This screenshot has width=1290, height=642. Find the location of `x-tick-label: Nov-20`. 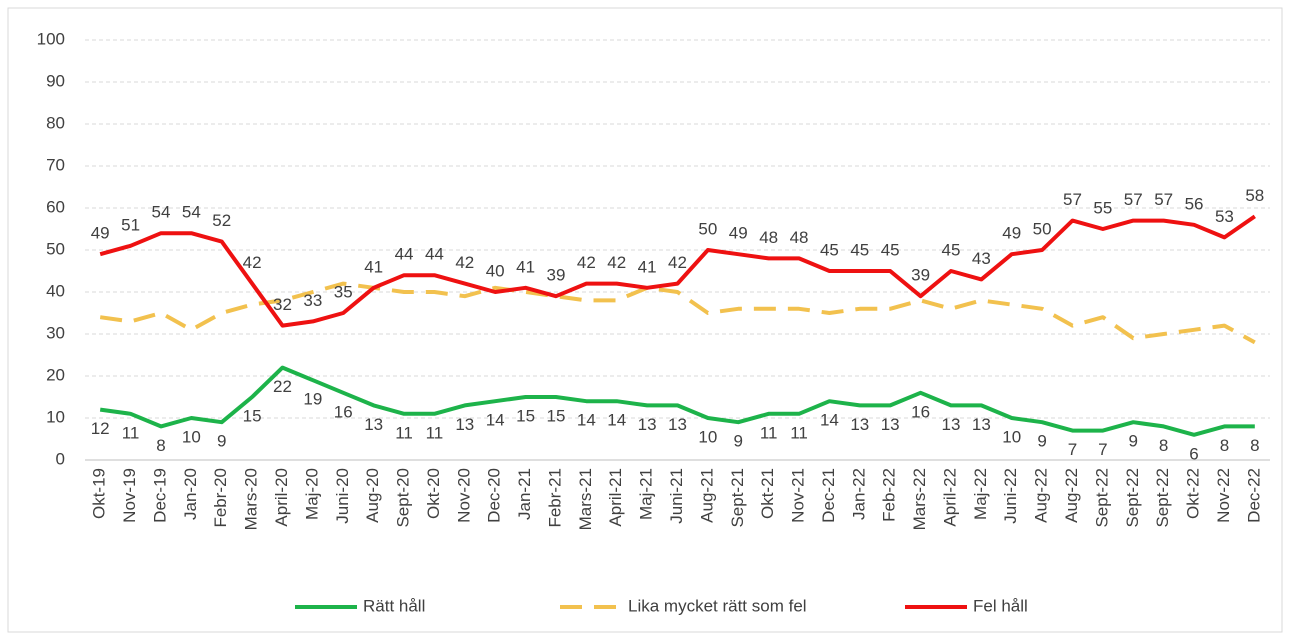

x-tick-label: Nov-20 is located at coordinates (463, 495).